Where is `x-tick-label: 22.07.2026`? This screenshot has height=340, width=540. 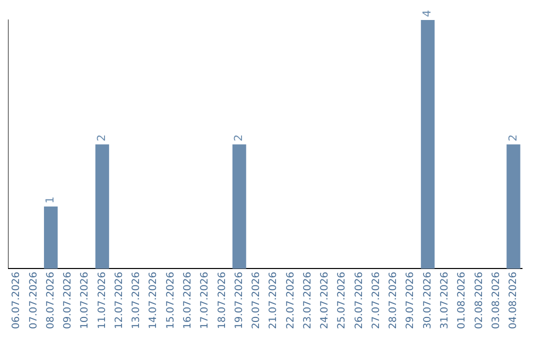
x-tick-label: 22.07.2026 is located at coordinates (290, 301).